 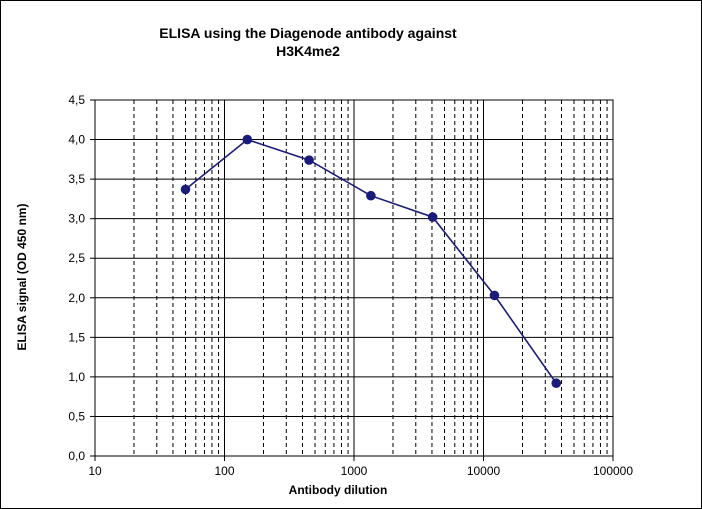 I want to click on y-tick-label: 1,0, so click(x=76, y=377).